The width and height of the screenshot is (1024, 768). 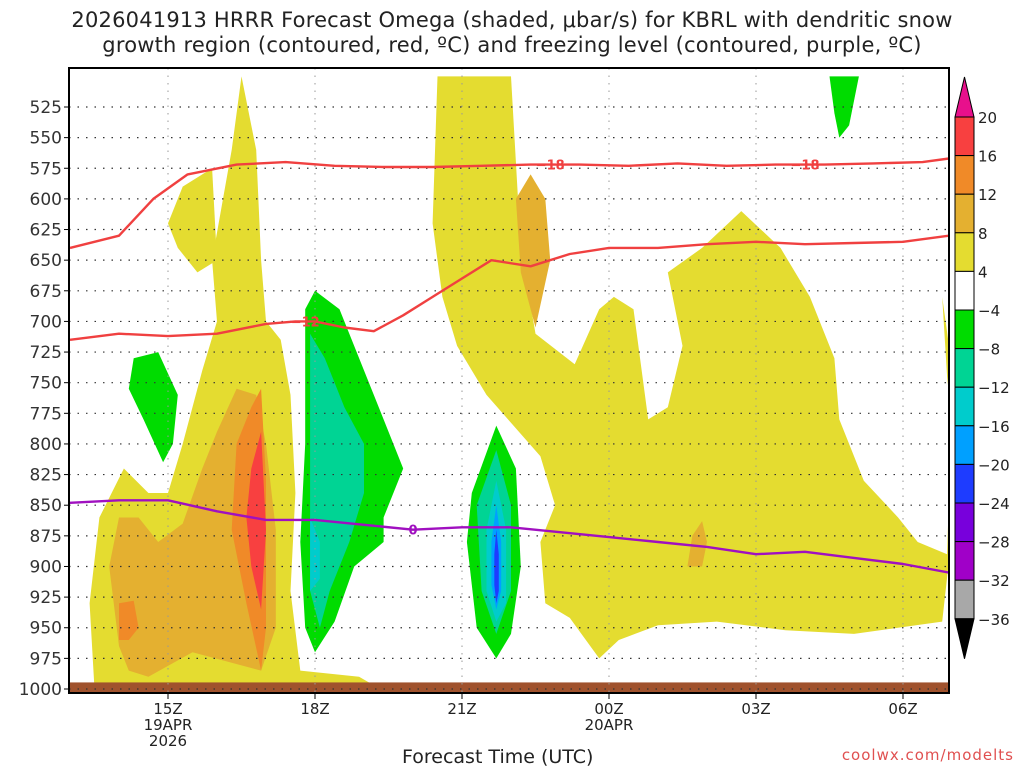 What do you see at coordinates (46, 353) in the screenshot?
I see `y-tick-label: 725` at bounding box center [46, 353].